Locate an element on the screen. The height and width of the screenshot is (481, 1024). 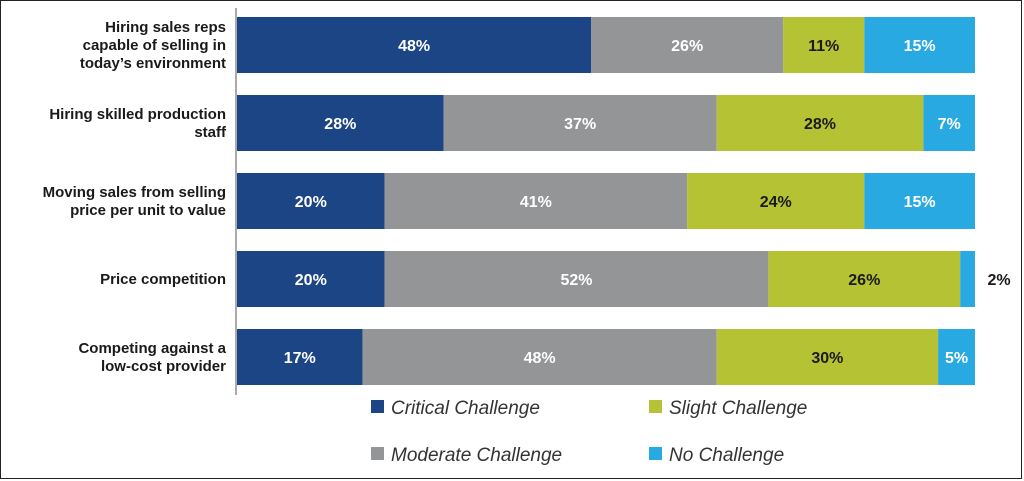
data-label: 11% is located at coordinates (823, 46).